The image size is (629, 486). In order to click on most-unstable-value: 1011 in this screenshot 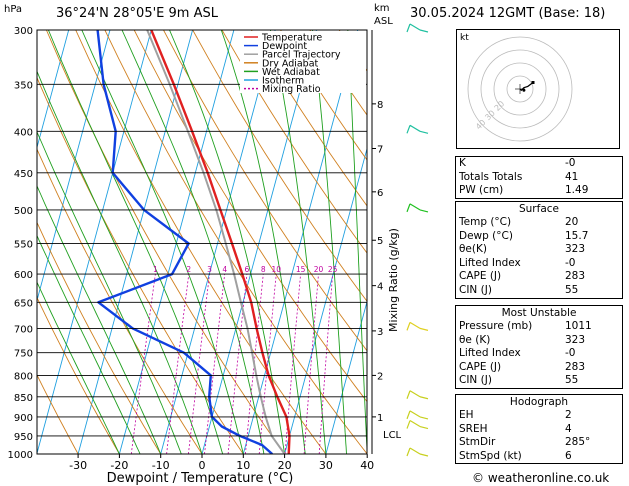, I will do `click(578, 326)`.